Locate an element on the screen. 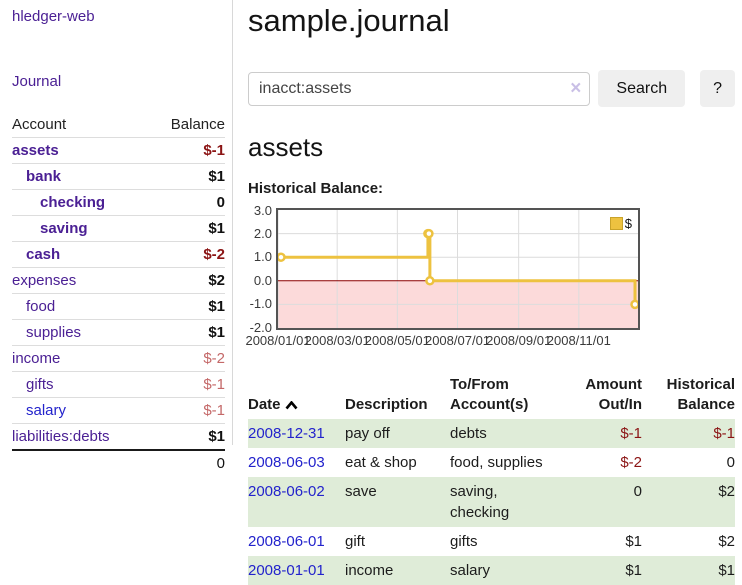 Image resolution: width=742 pixels, height=585 pixels. account-column-header: Account is located at coordinates (39, 124).